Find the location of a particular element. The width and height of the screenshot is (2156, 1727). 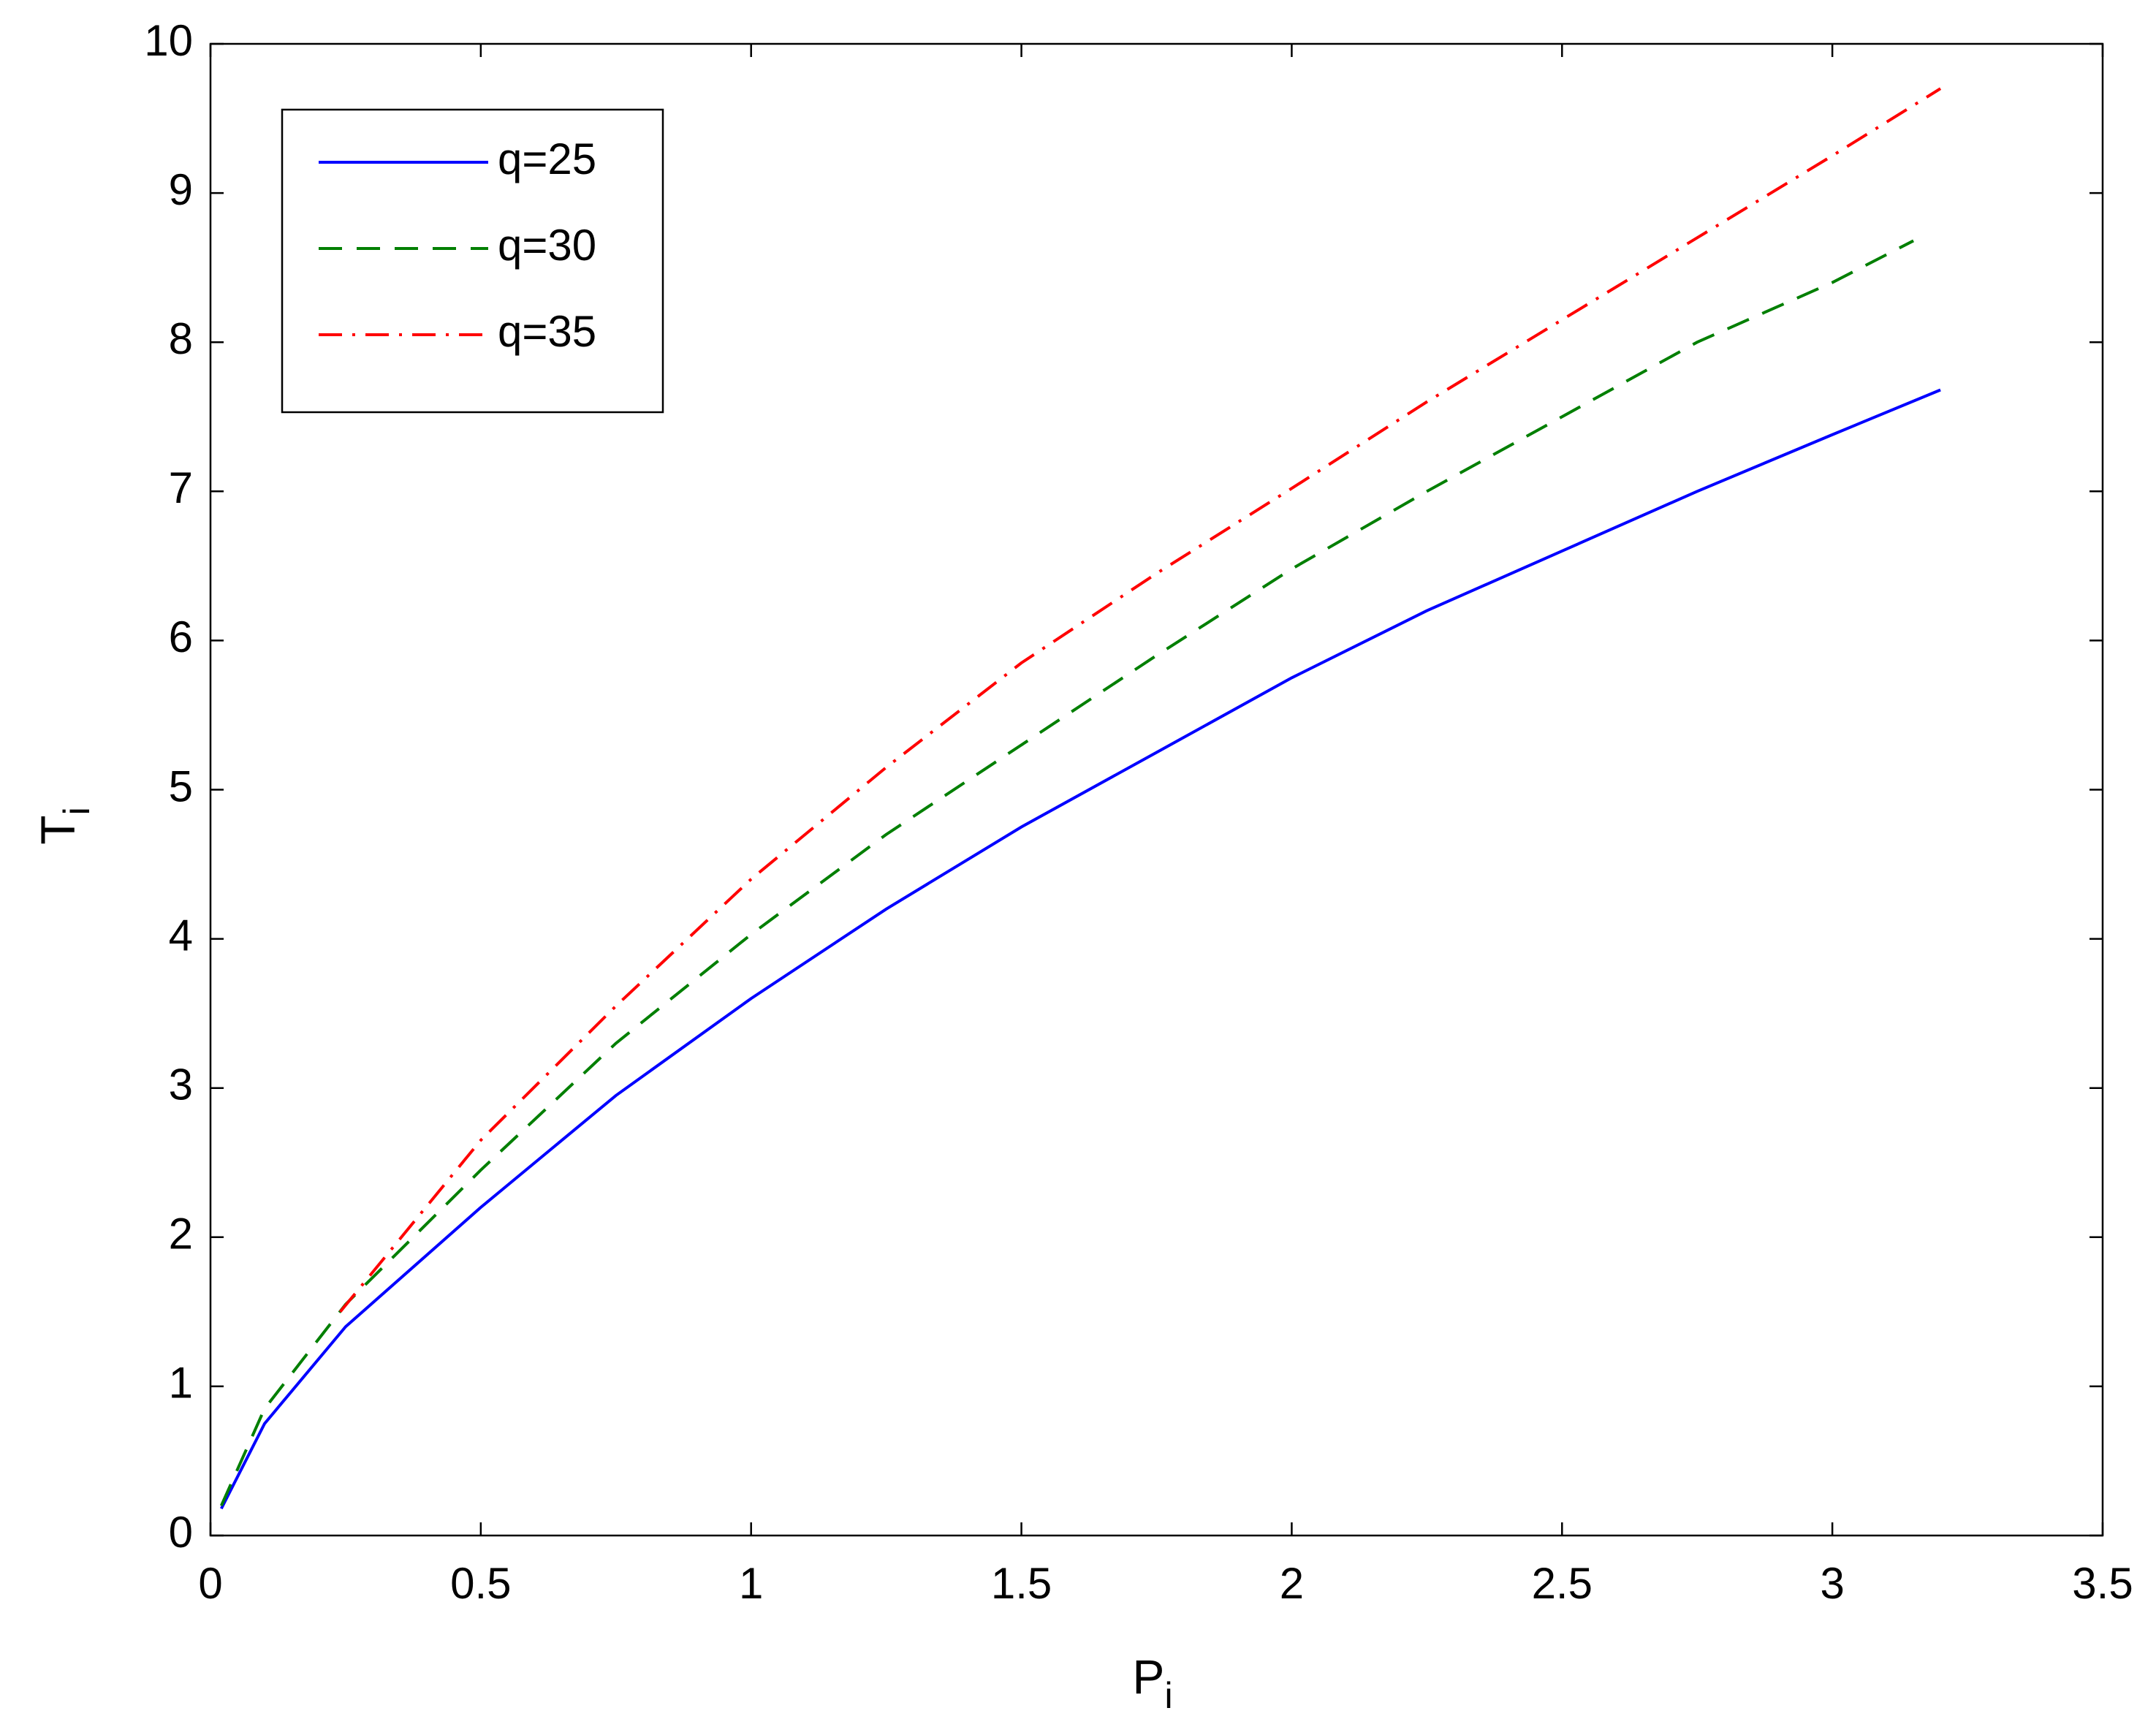

x-tick-label: 2 is located at coordinates (1292, 1583).